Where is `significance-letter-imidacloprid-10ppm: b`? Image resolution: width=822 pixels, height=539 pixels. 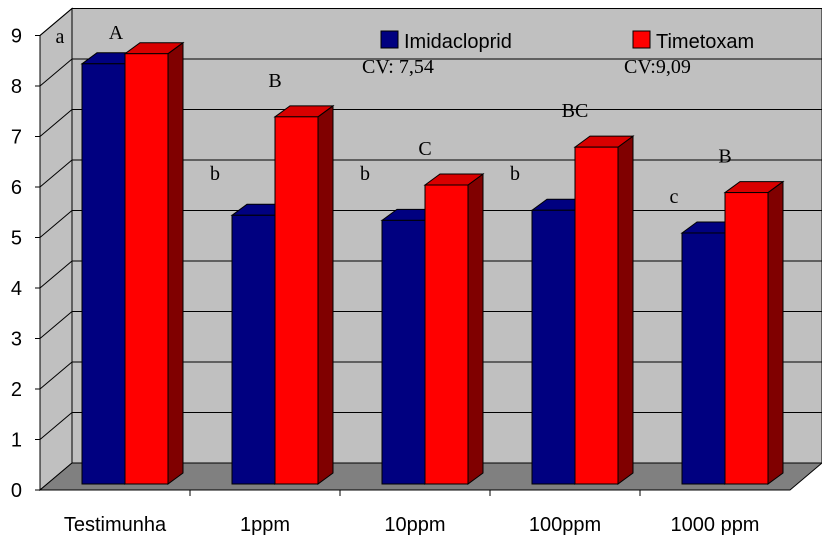 significance-letter-imidacloprid-10ppm: b is located at coordinates (365, 174).